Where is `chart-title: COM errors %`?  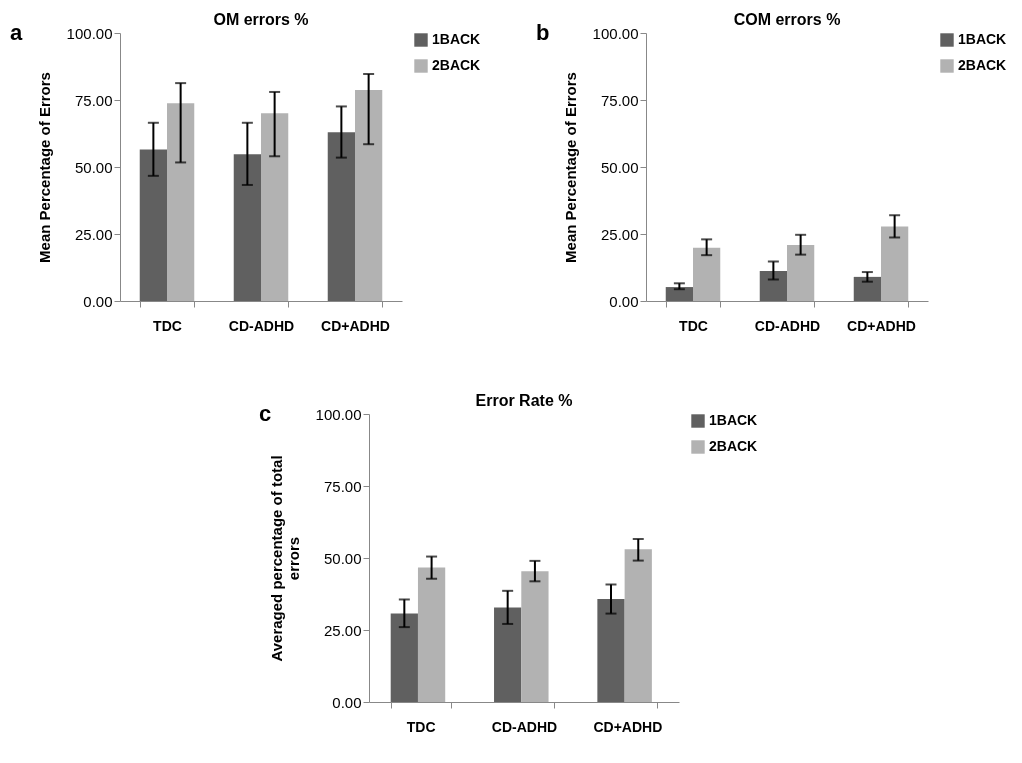
chart-title: COM errors % is located at coordinates (787, 19).